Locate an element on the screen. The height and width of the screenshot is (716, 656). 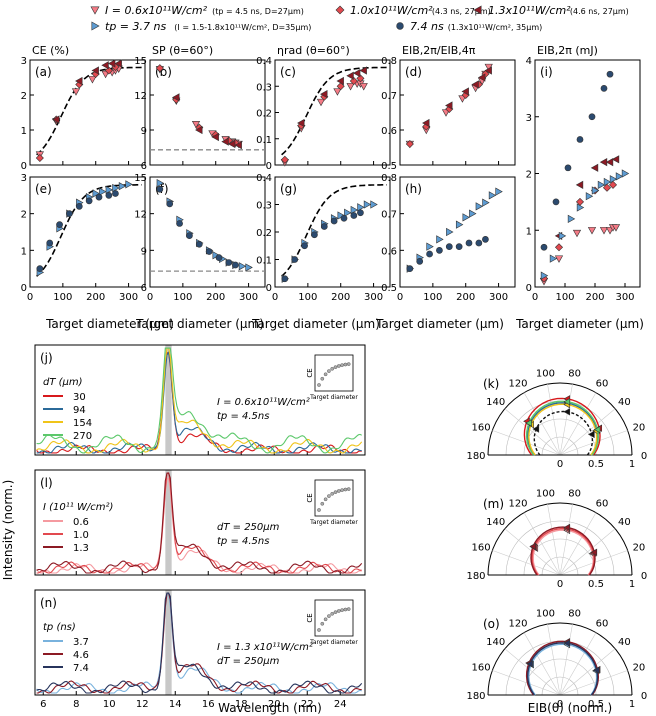
frame-j is located at coordinates (200, 400).